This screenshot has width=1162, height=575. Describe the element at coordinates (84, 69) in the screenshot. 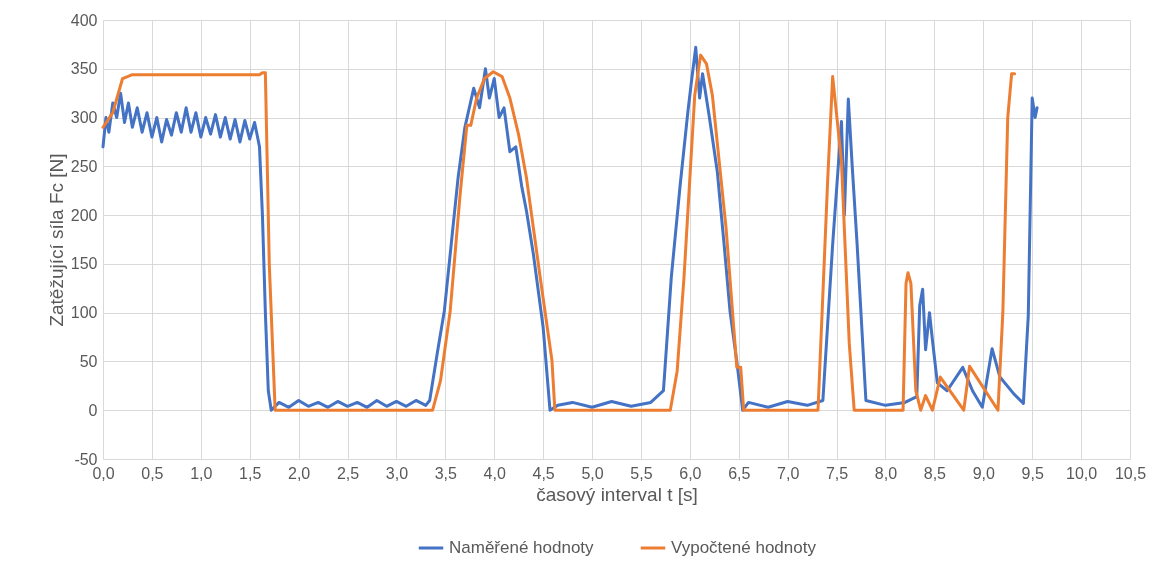

I see `y-tick-label: 350` at that location.